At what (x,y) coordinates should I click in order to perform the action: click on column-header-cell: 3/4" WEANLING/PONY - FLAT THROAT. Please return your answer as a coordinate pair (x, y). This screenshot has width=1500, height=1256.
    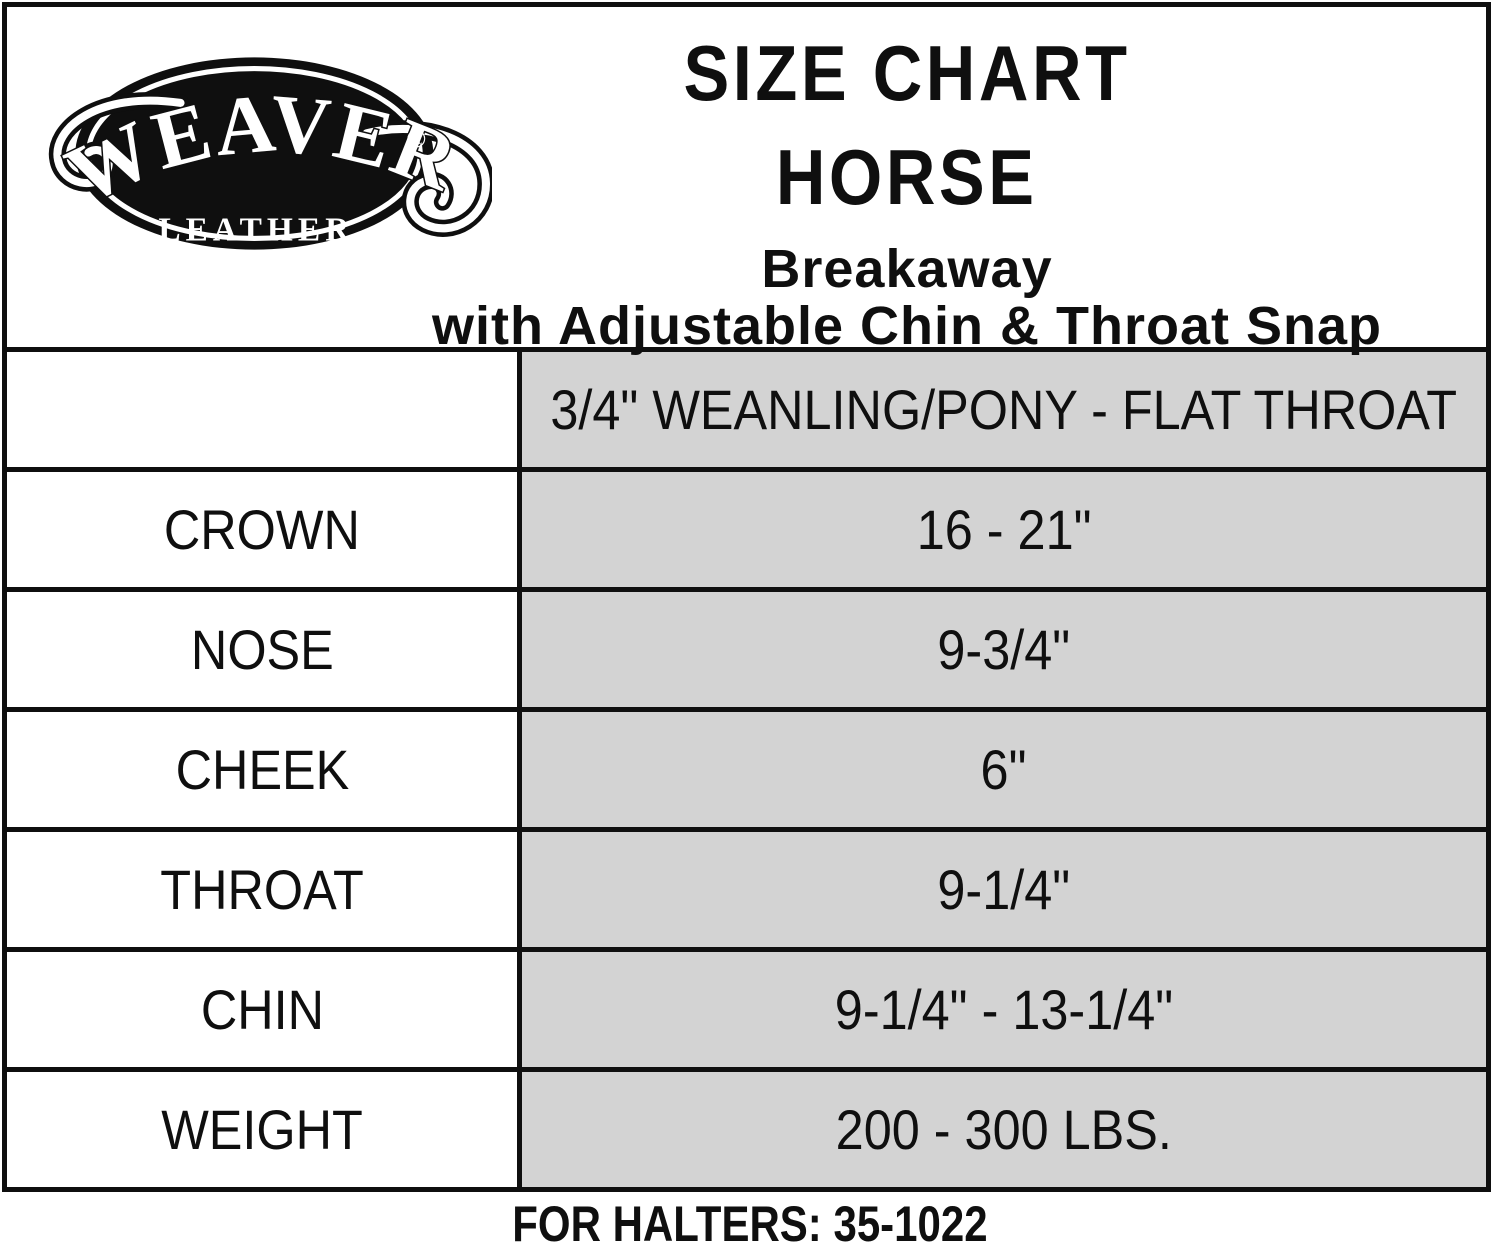
    Looking at the image, I should click on (1004, 409).